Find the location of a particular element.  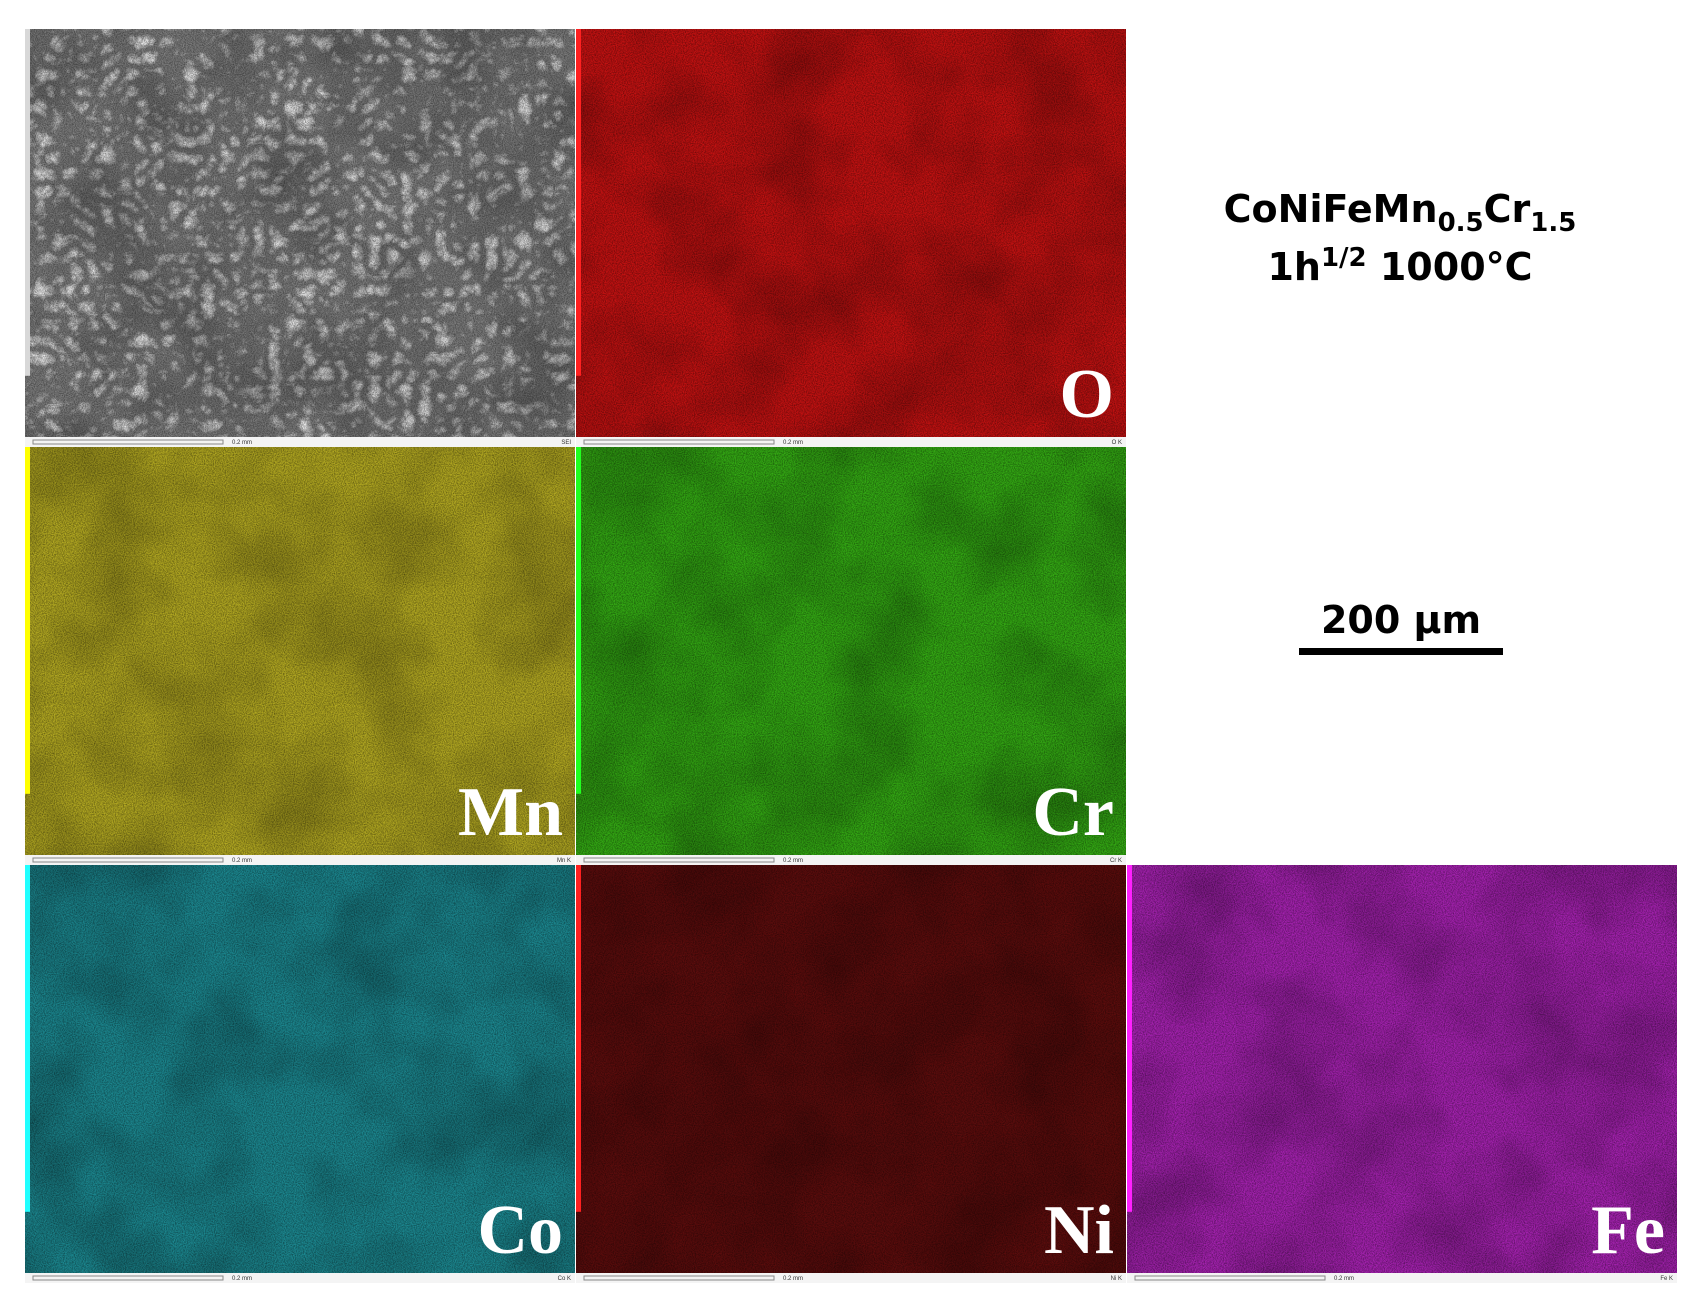

formula: Cr is located at coordinates (1507, 209).